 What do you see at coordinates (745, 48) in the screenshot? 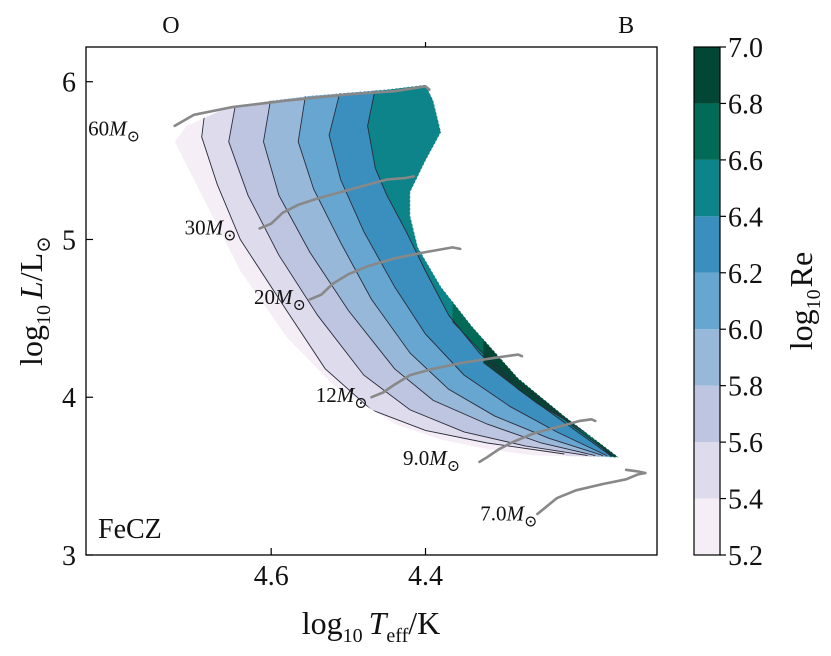
I see `colorbar-tick-label: 7.0` at bounding box center [745, 48].